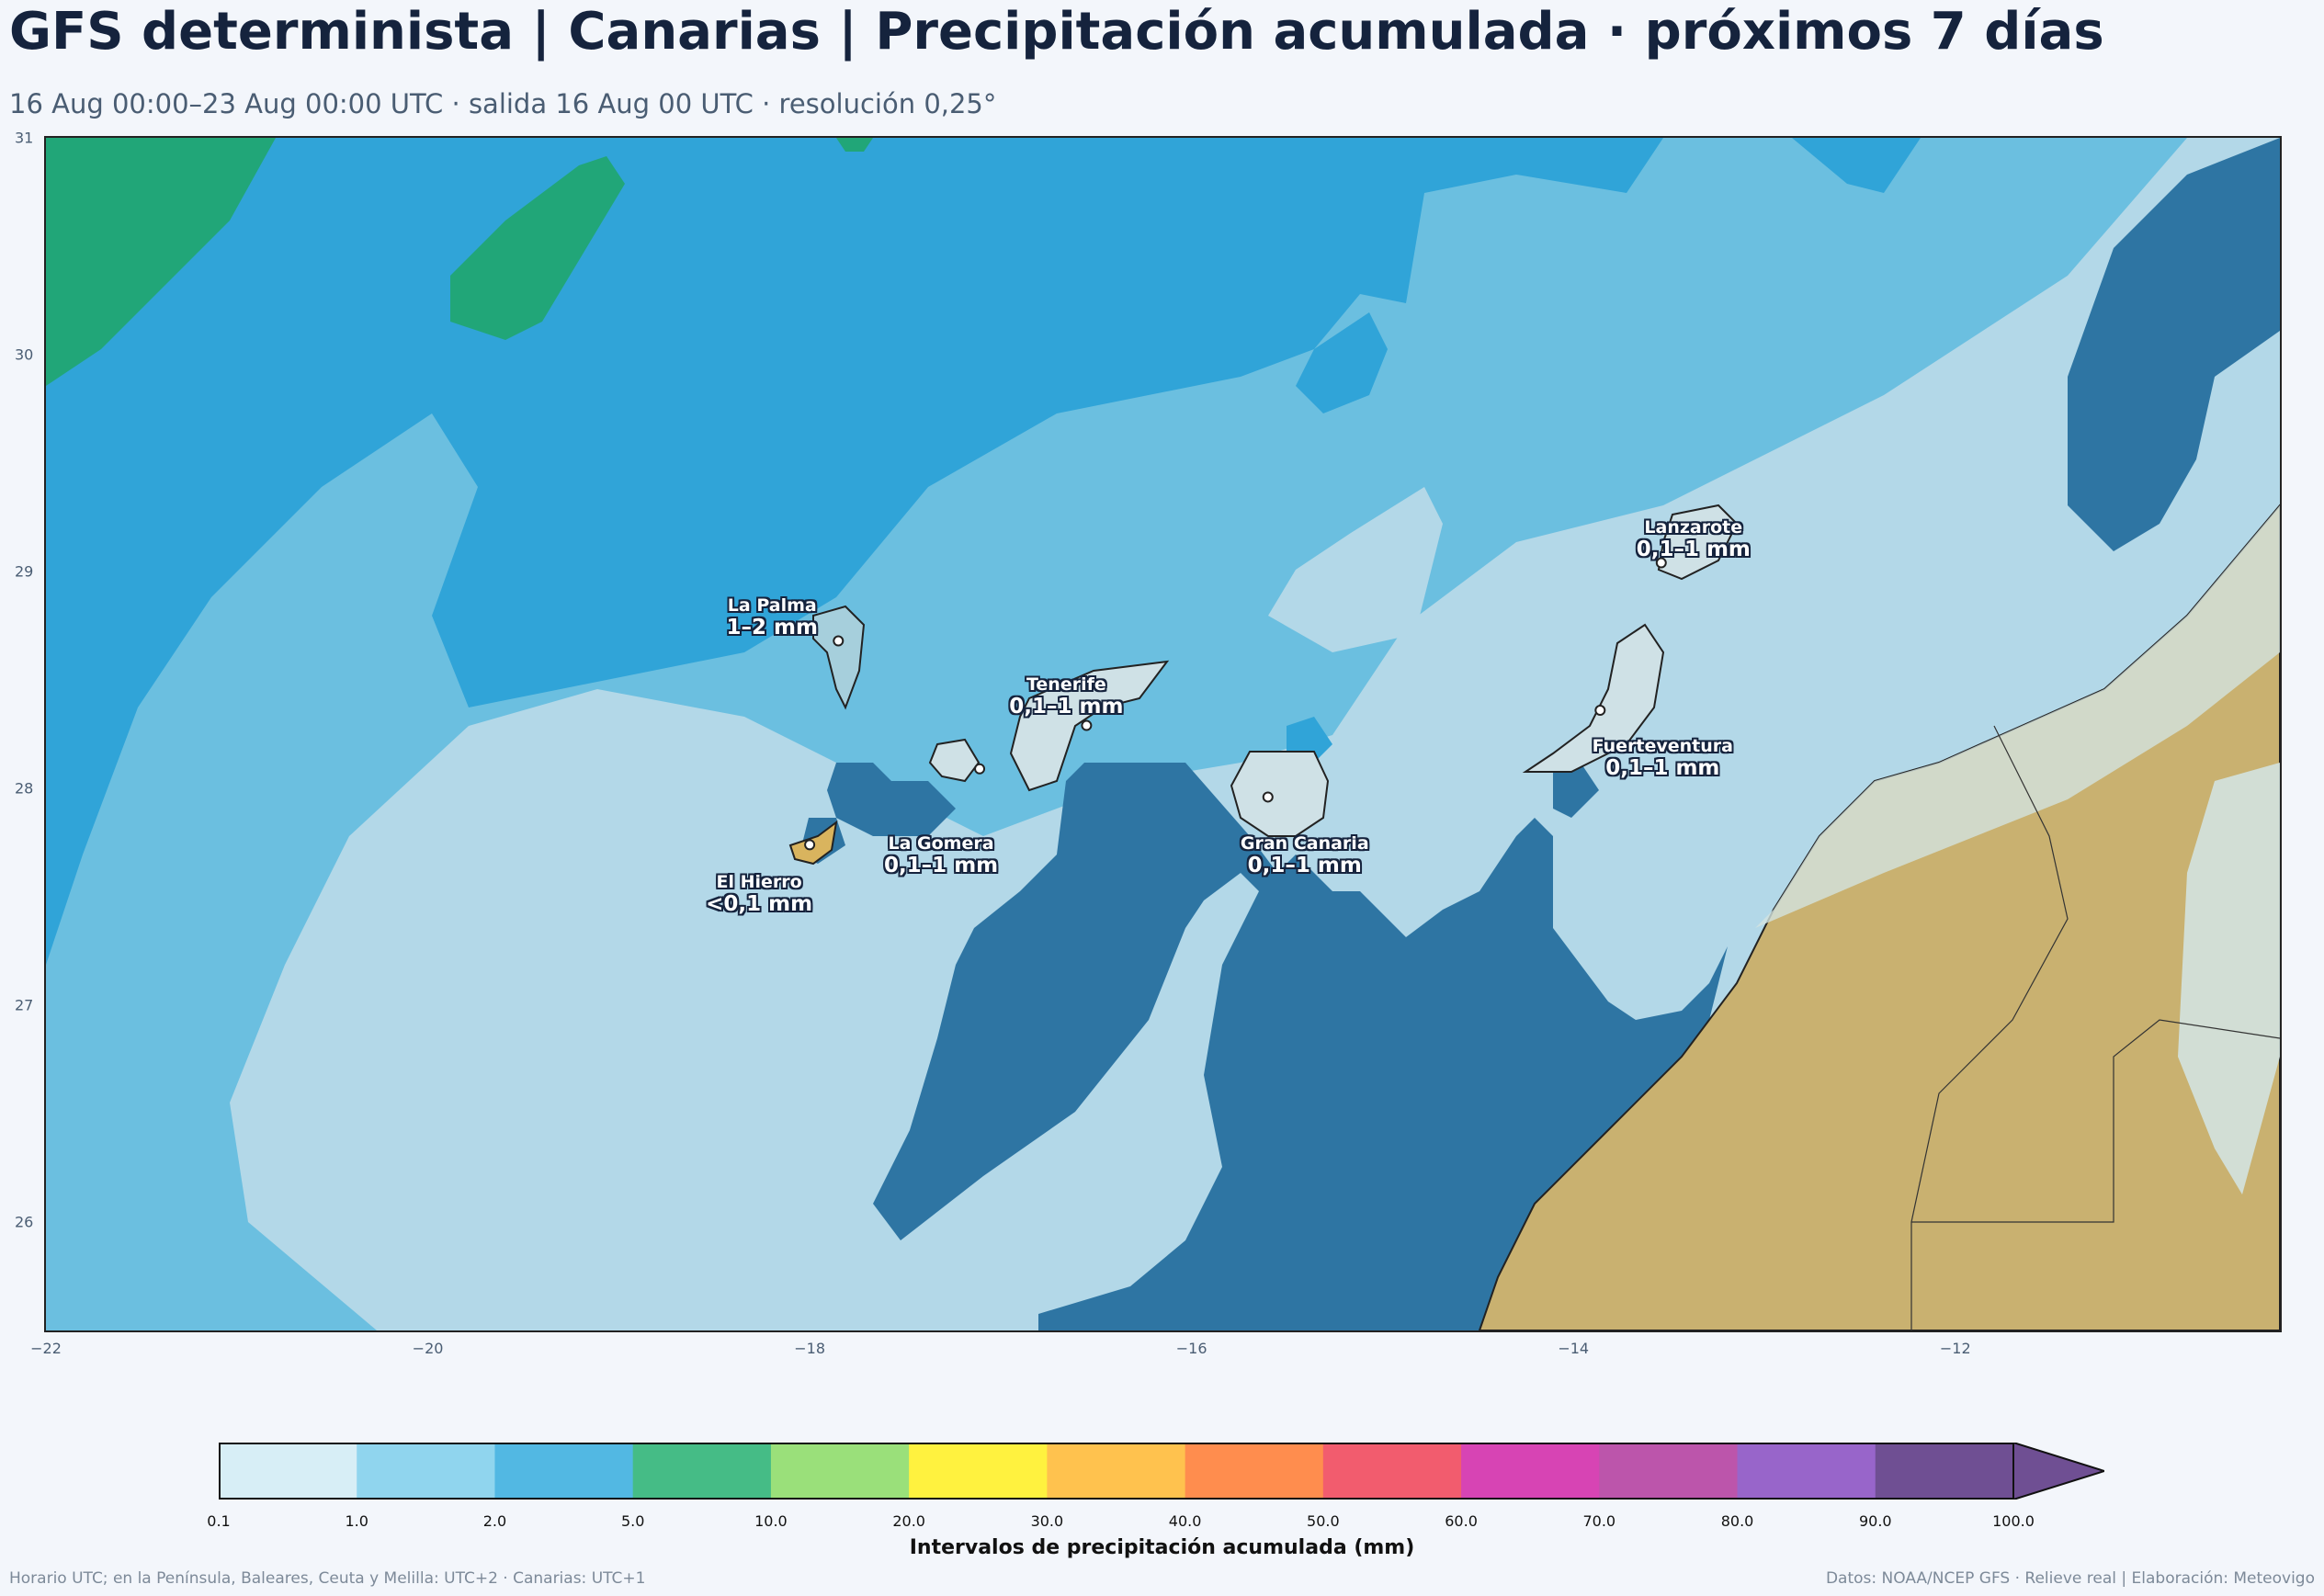 The width and height of the screenshot is (2324, 1596). Describe the element at coordinates (2013, 1521) in the screenshot. I see `colorbar-tick-label: 100.0` at that location.